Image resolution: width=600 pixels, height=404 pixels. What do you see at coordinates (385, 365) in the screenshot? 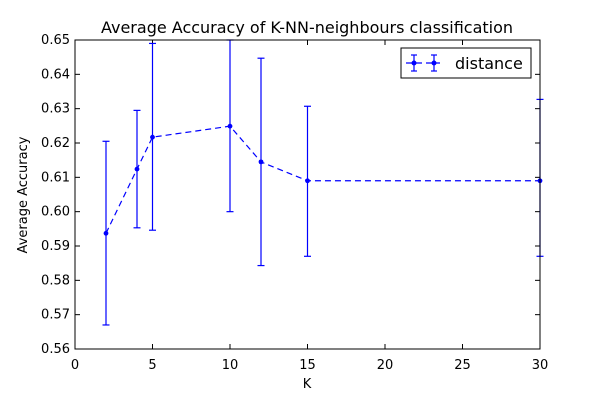
I see `x-tick-label: 20` at bounding box center [385, 365].